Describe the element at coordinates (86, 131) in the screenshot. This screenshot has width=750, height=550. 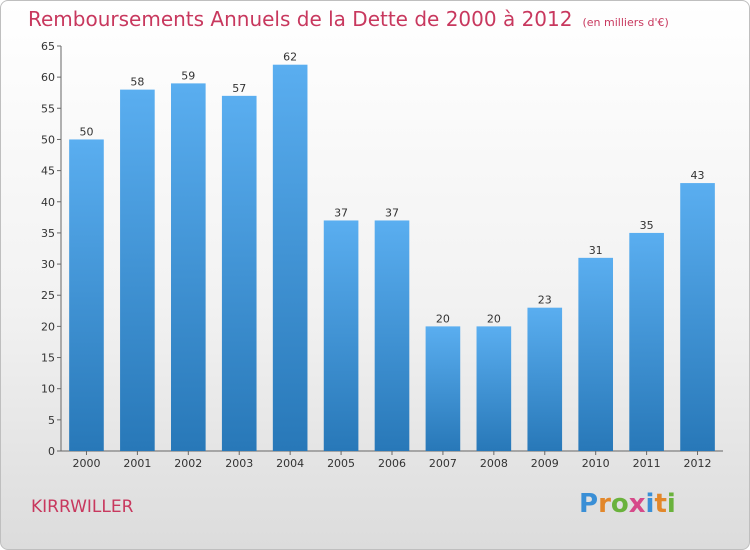
I see `data-label: 50` at that location.